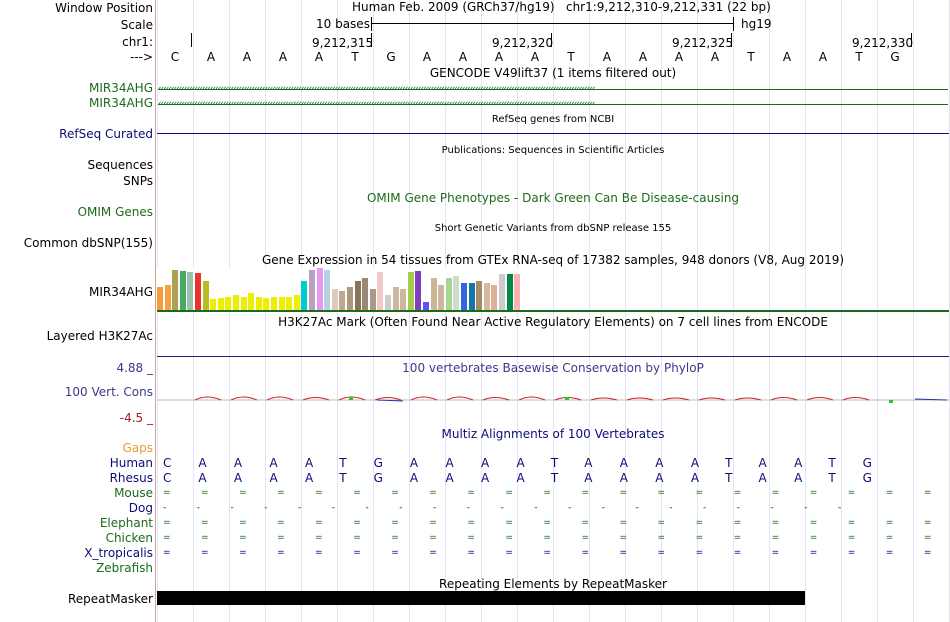 This screenshot has width=950, height=622. Describe the element at coordinates (553, 398) in the screenshot. I see `phylop-conservation-plot` at that location.